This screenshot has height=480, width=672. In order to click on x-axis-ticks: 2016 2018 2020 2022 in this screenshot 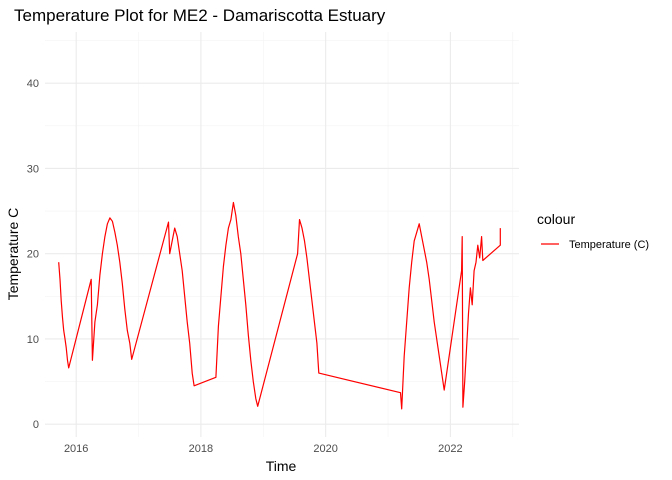, I will do `click(263, 449)`.